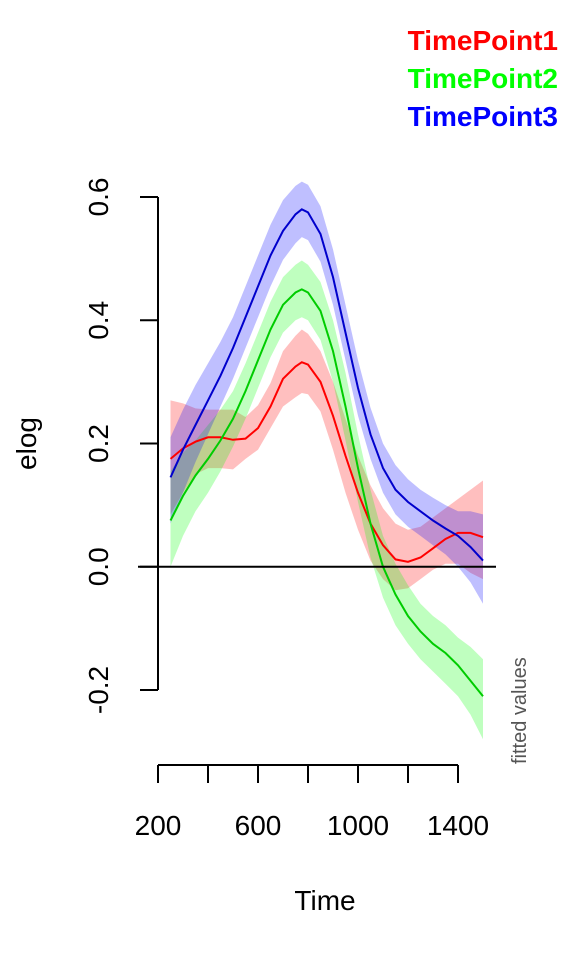 Image resolution: width=576 pixels, height=960 pixels. I want to click on legend-item-timepoint1: TimePoint1, so click(483, 40).